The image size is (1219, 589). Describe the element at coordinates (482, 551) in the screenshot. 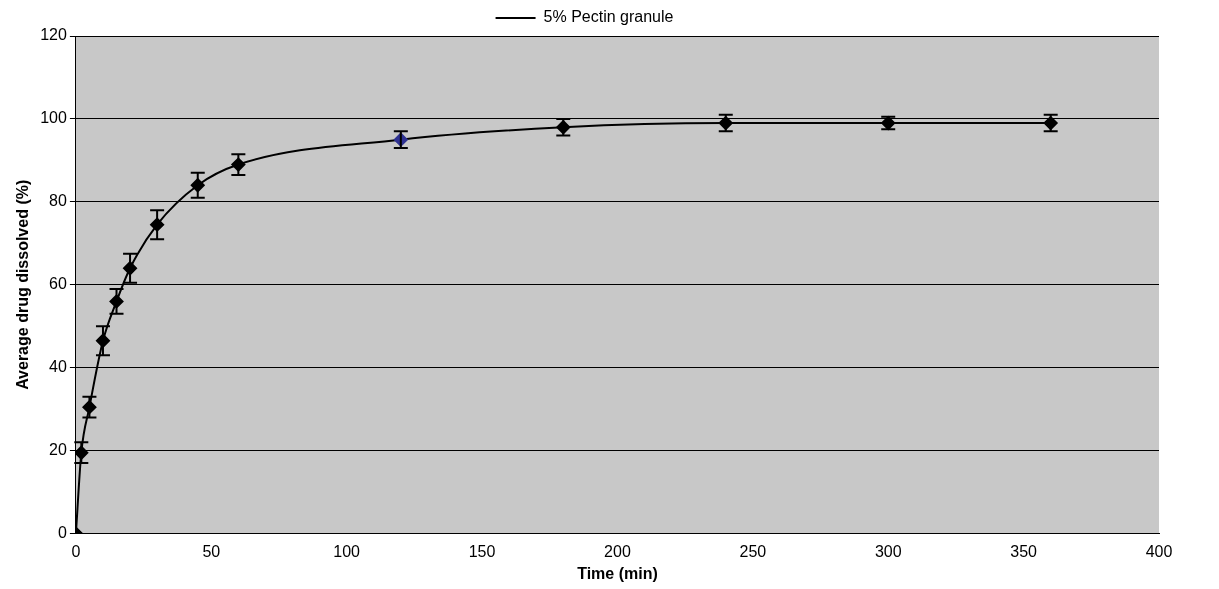

I see `x-tick-label: 150` at that location.